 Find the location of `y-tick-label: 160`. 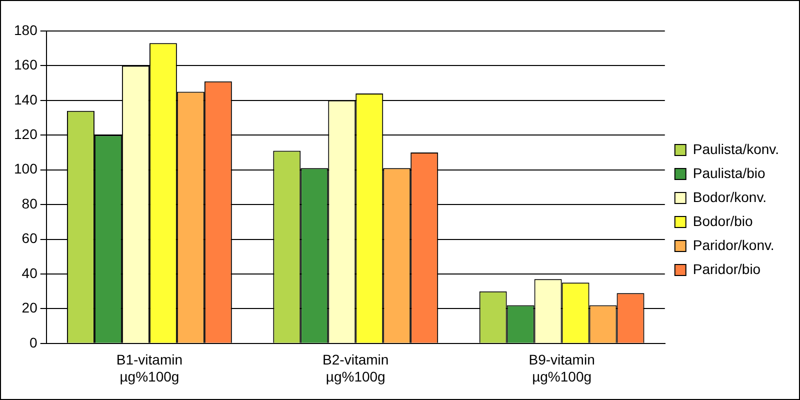

y-tick-label: 160 is located at coordinates (26, 64).